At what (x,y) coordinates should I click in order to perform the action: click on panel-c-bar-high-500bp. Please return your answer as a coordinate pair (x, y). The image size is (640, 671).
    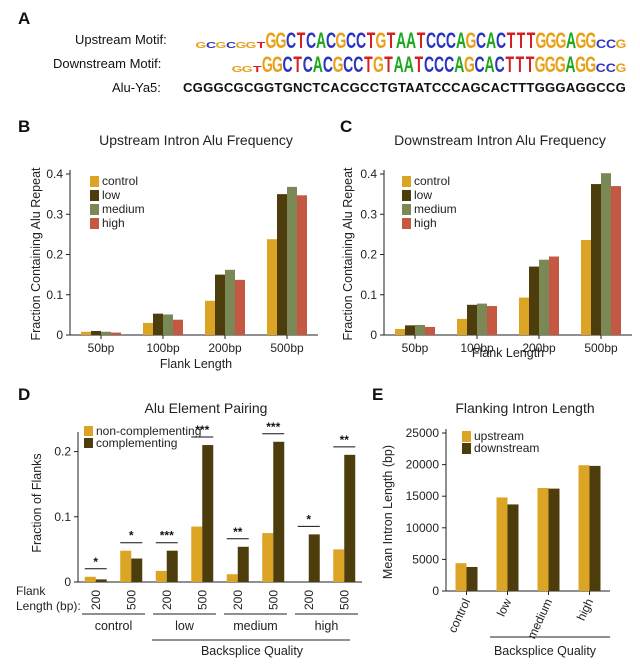
    Looking at the image, I should click on (616, 260).